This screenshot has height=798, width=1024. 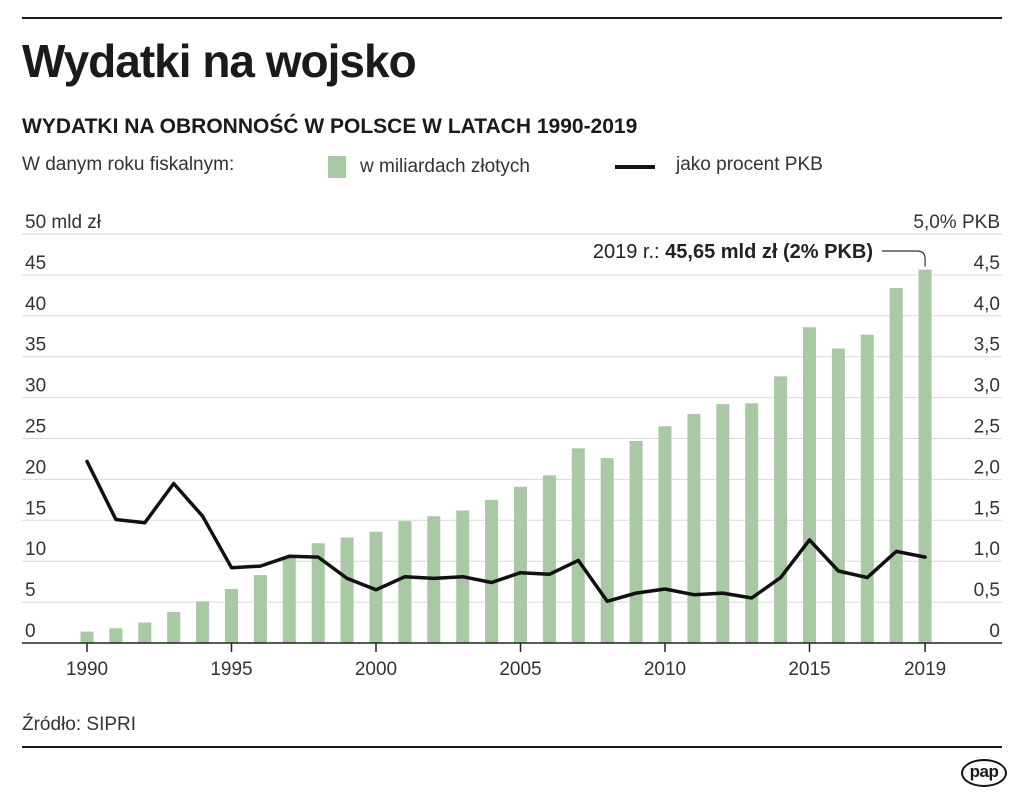 I want to click on source-note: Źródło: SIPRI, so click(x=79, y=724).